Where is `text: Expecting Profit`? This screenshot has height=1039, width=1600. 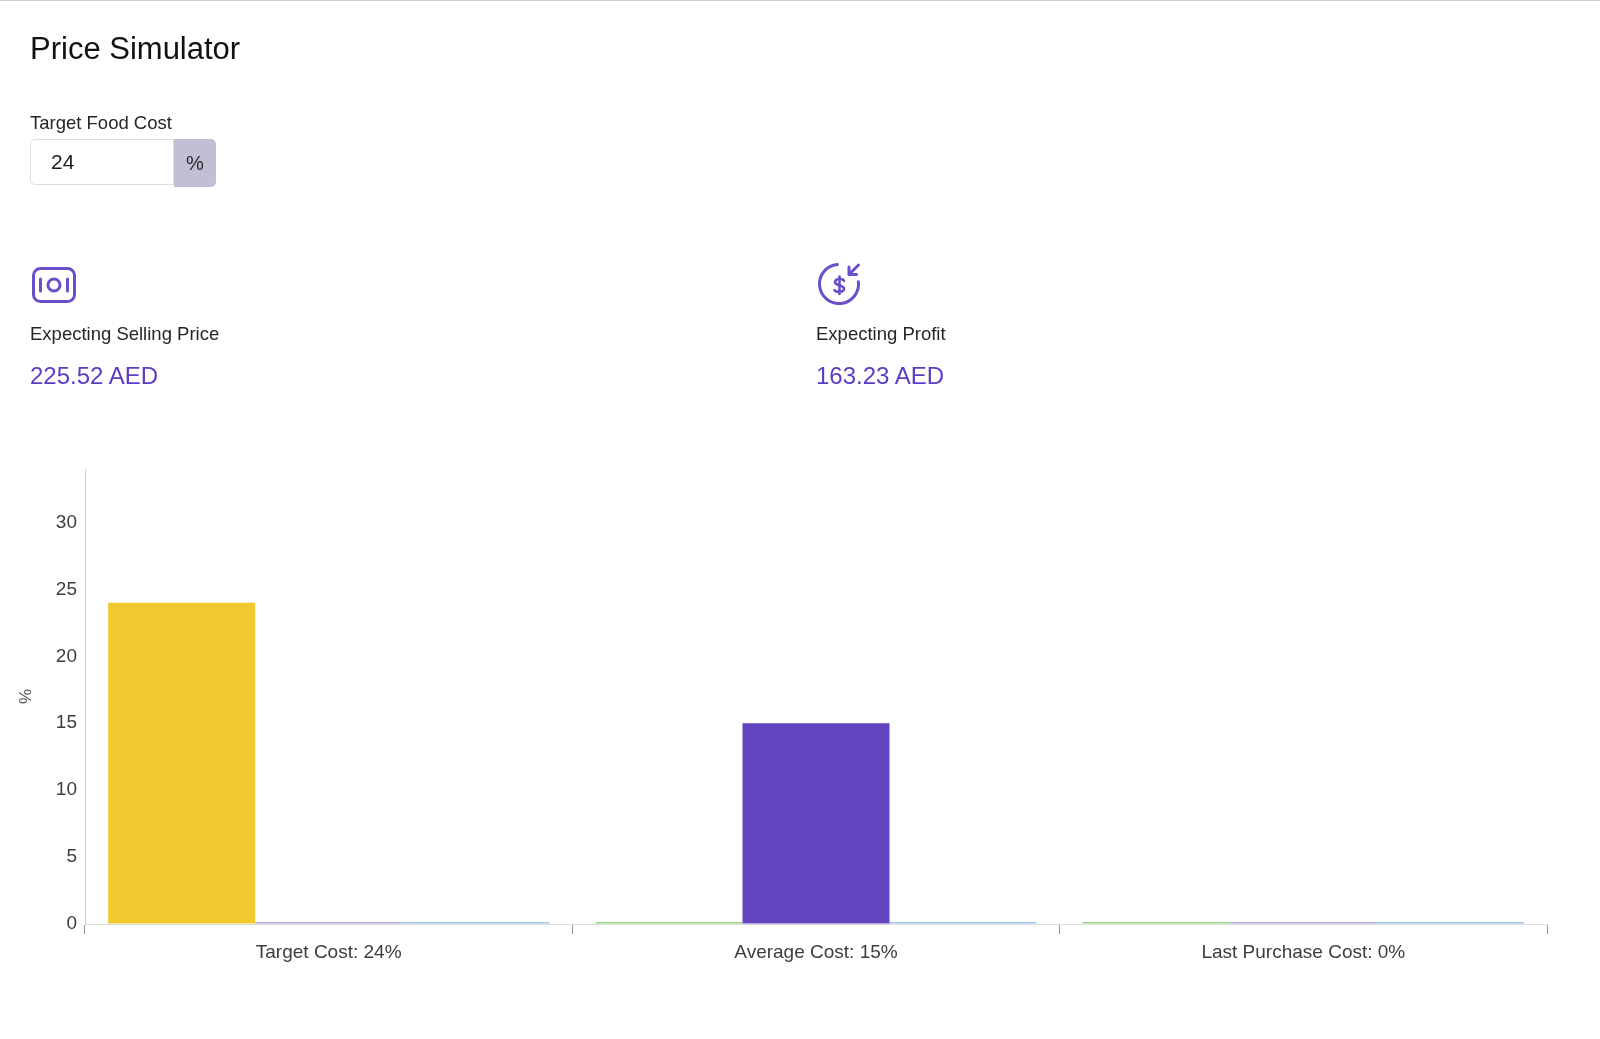 text: Expecting Profit is located at coordinates (881, 333).